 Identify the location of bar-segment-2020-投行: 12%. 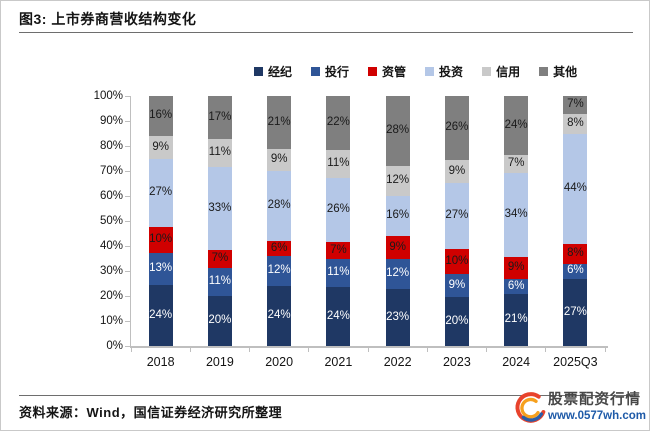
(279, 271).